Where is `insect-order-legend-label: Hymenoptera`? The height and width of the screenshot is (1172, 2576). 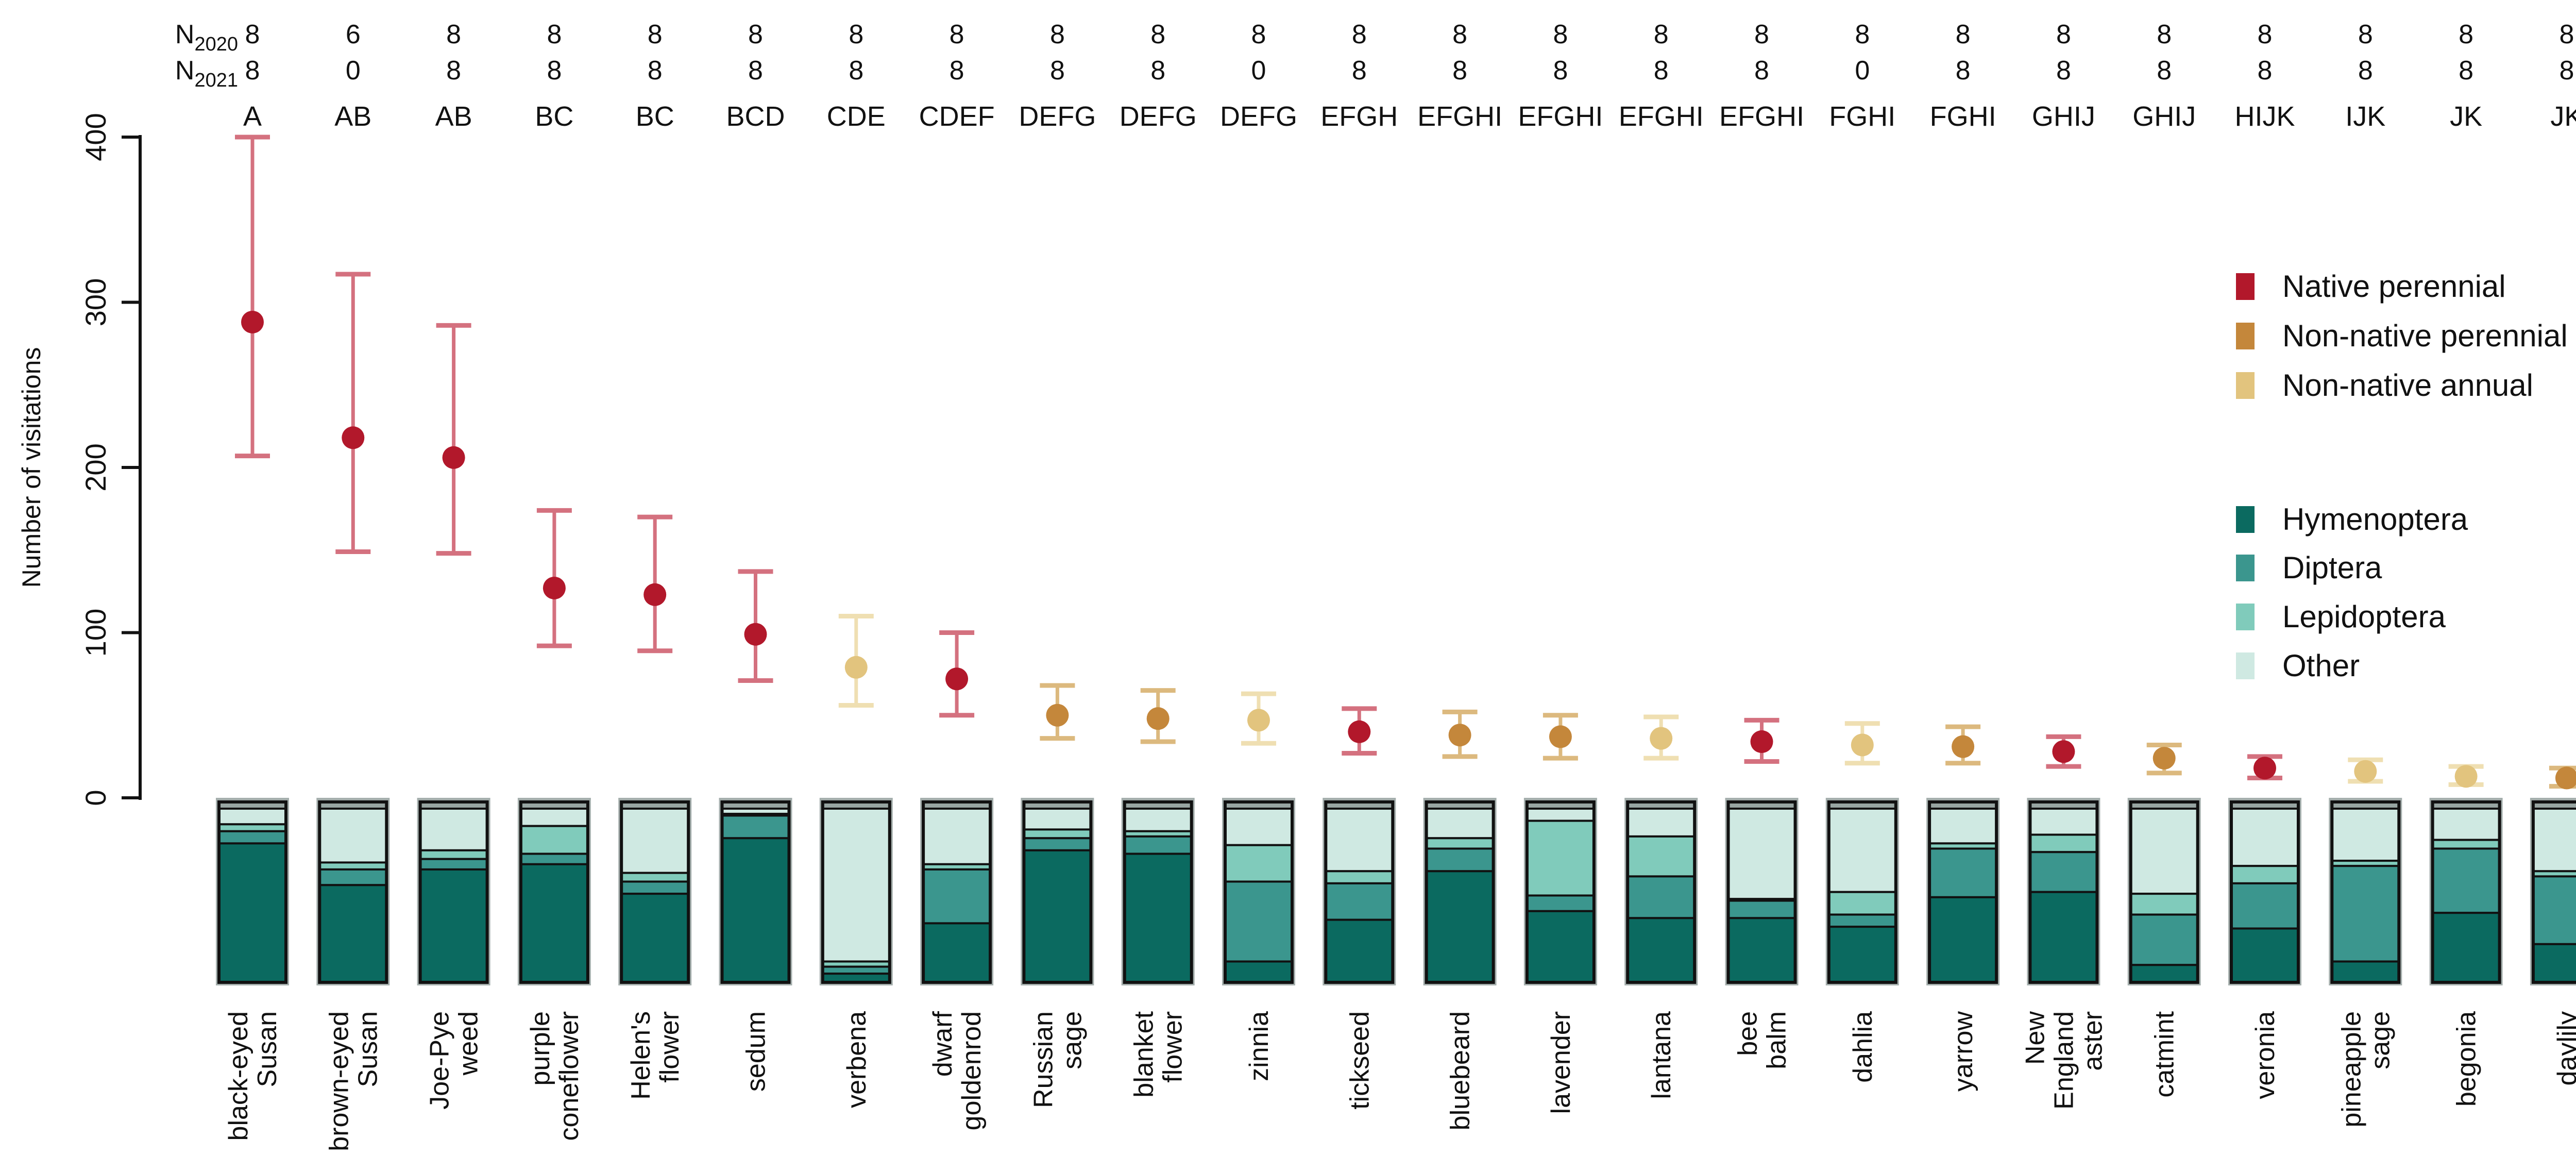 insect-order-legend-label: Hymenoptera is located at coordinates (2375, 520).